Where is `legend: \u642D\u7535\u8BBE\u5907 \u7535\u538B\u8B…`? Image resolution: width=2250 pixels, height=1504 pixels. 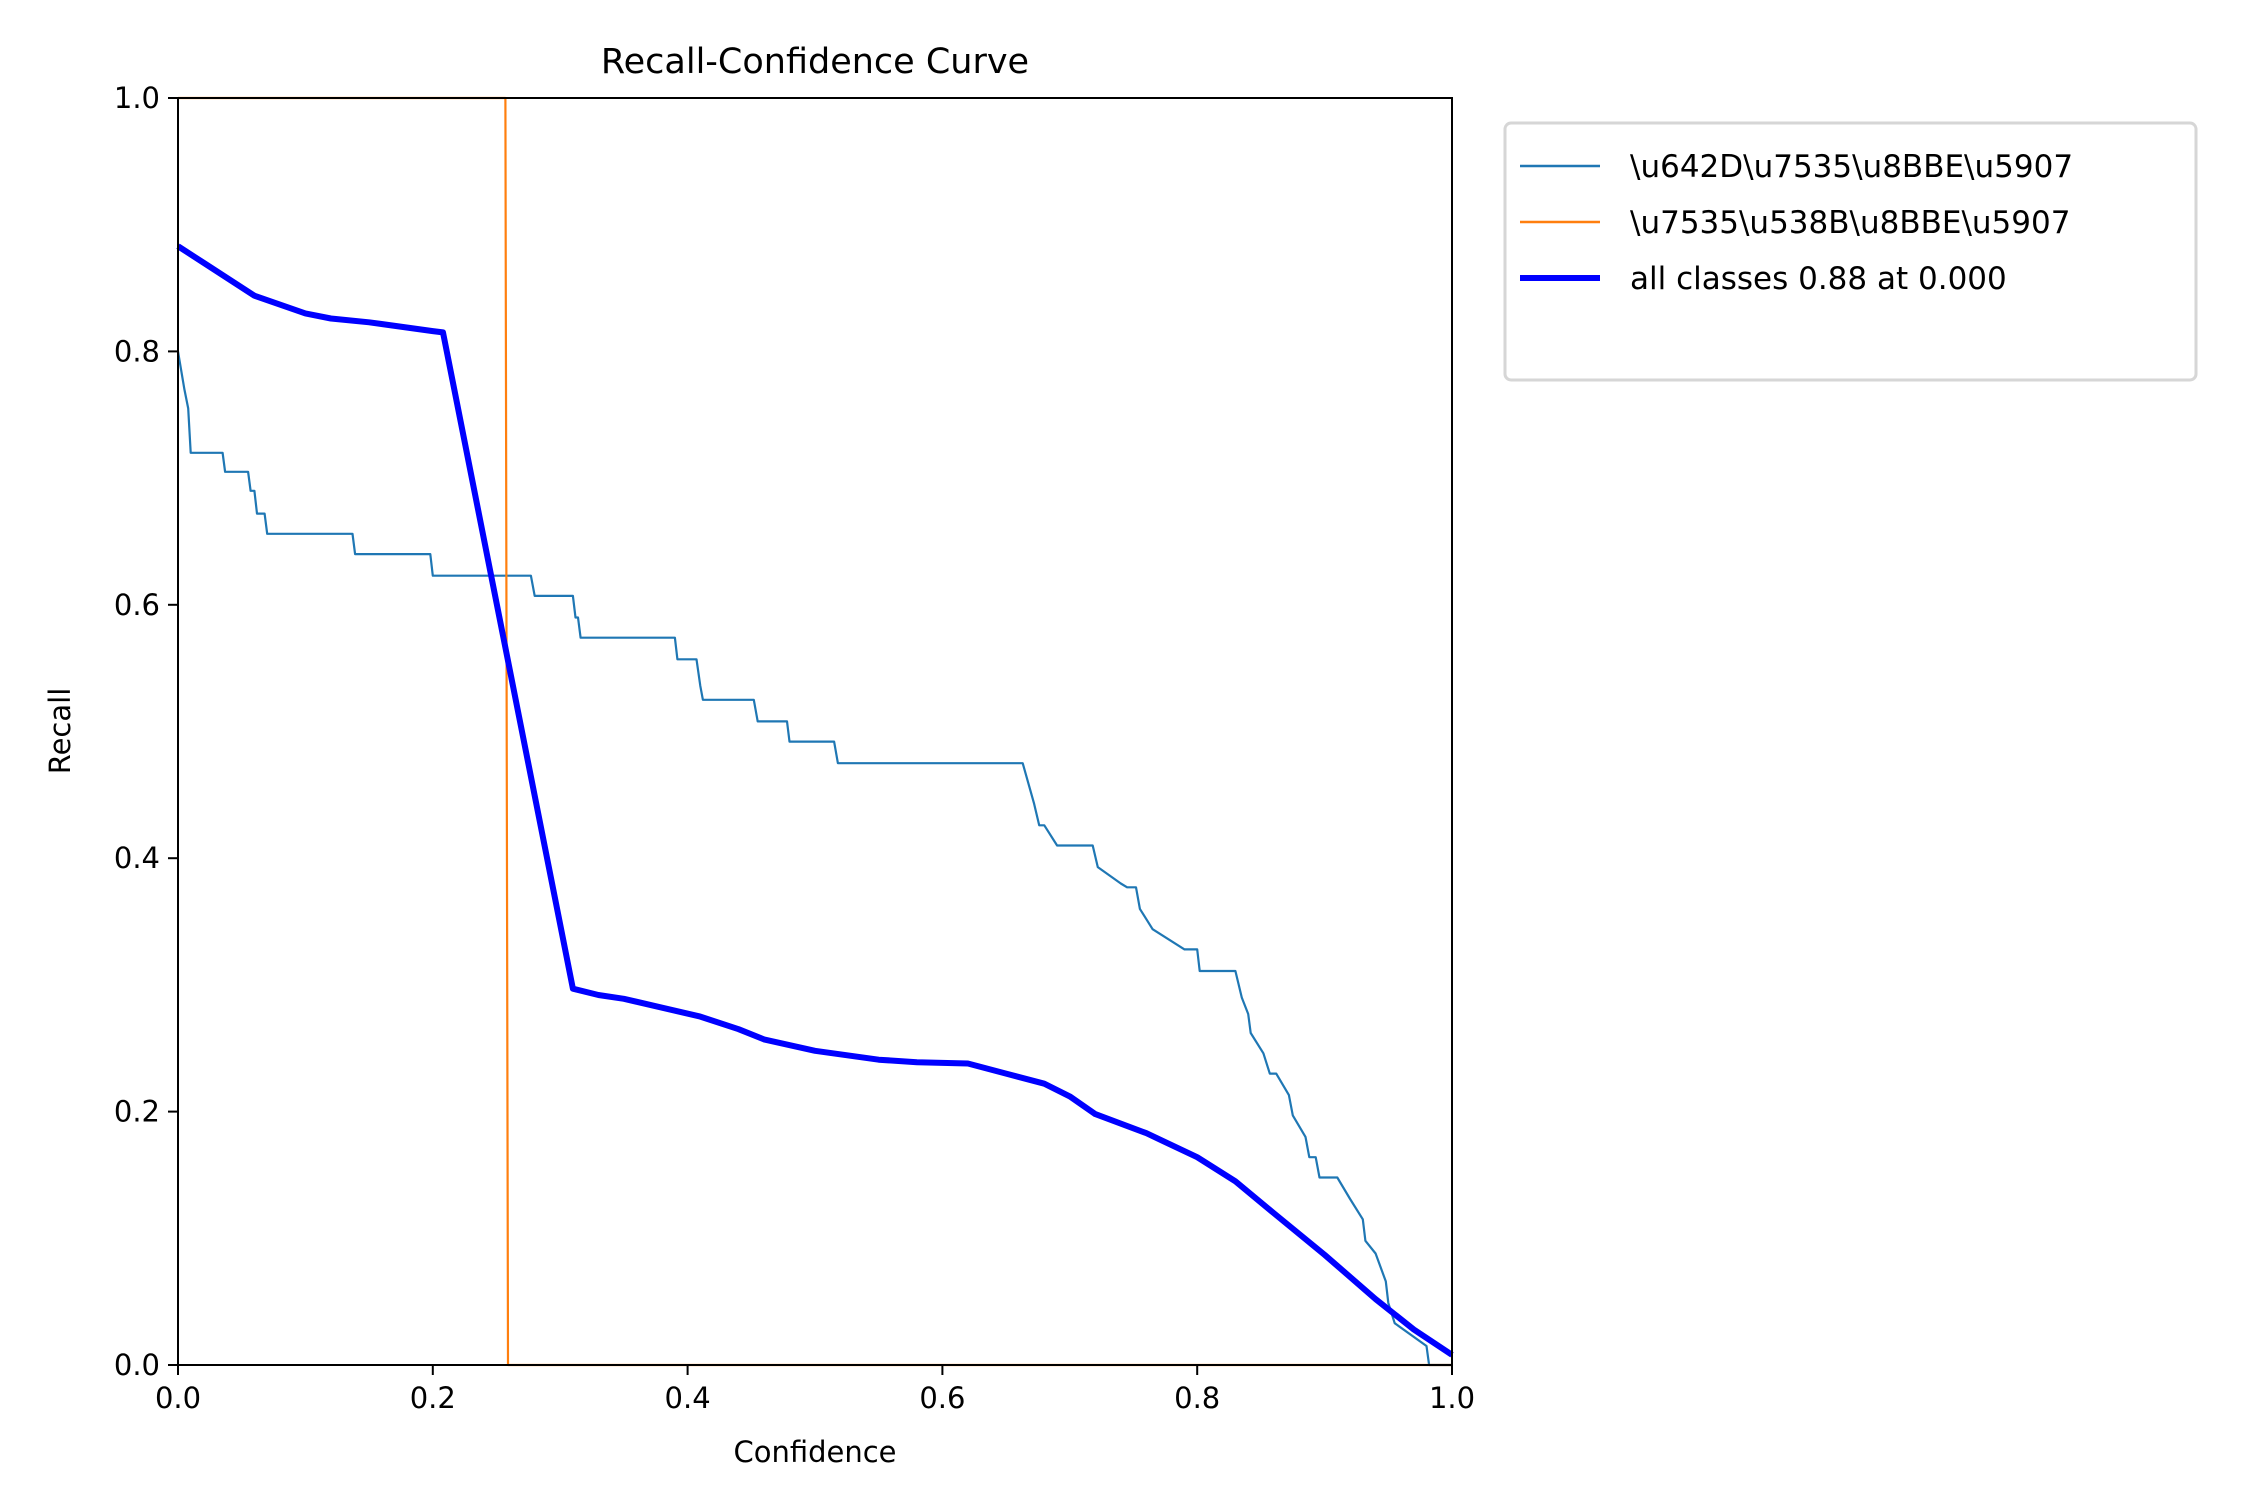 legend: \u642D\u7535\u8BBE\u5907 \u7535\u538B\u8B… is located at coordinates (1850, 251).